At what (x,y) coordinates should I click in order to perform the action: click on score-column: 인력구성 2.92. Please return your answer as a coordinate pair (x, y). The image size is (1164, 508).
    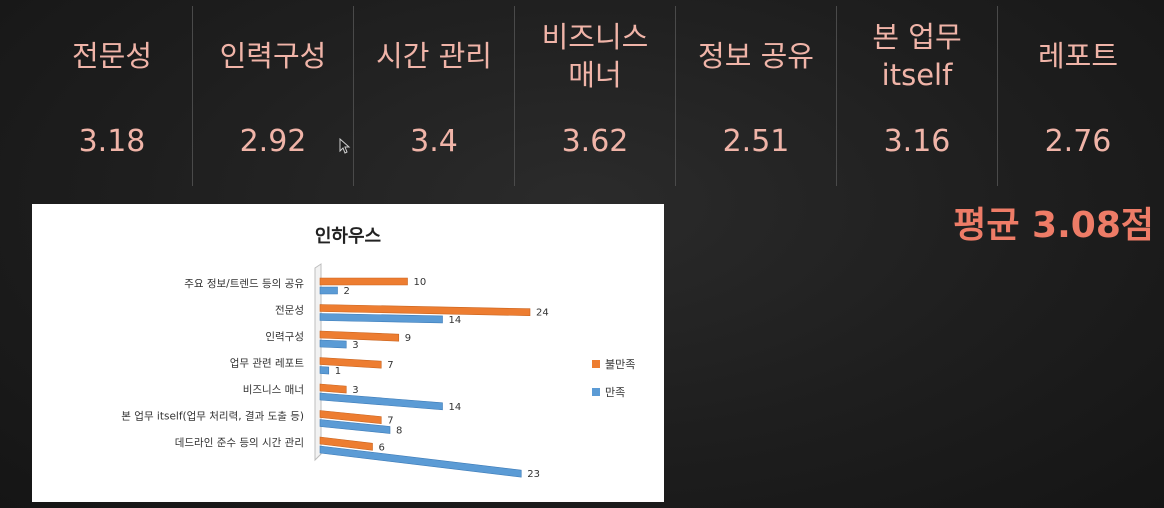
    Looking at the image, I should click on (272, 96).